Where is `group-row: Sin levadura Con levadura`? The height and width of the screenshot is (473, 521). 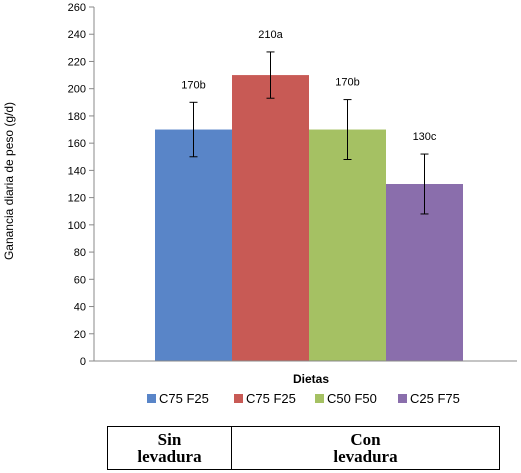
group-row: Sin levadura Con levadura is located at coordinates (303, 448).